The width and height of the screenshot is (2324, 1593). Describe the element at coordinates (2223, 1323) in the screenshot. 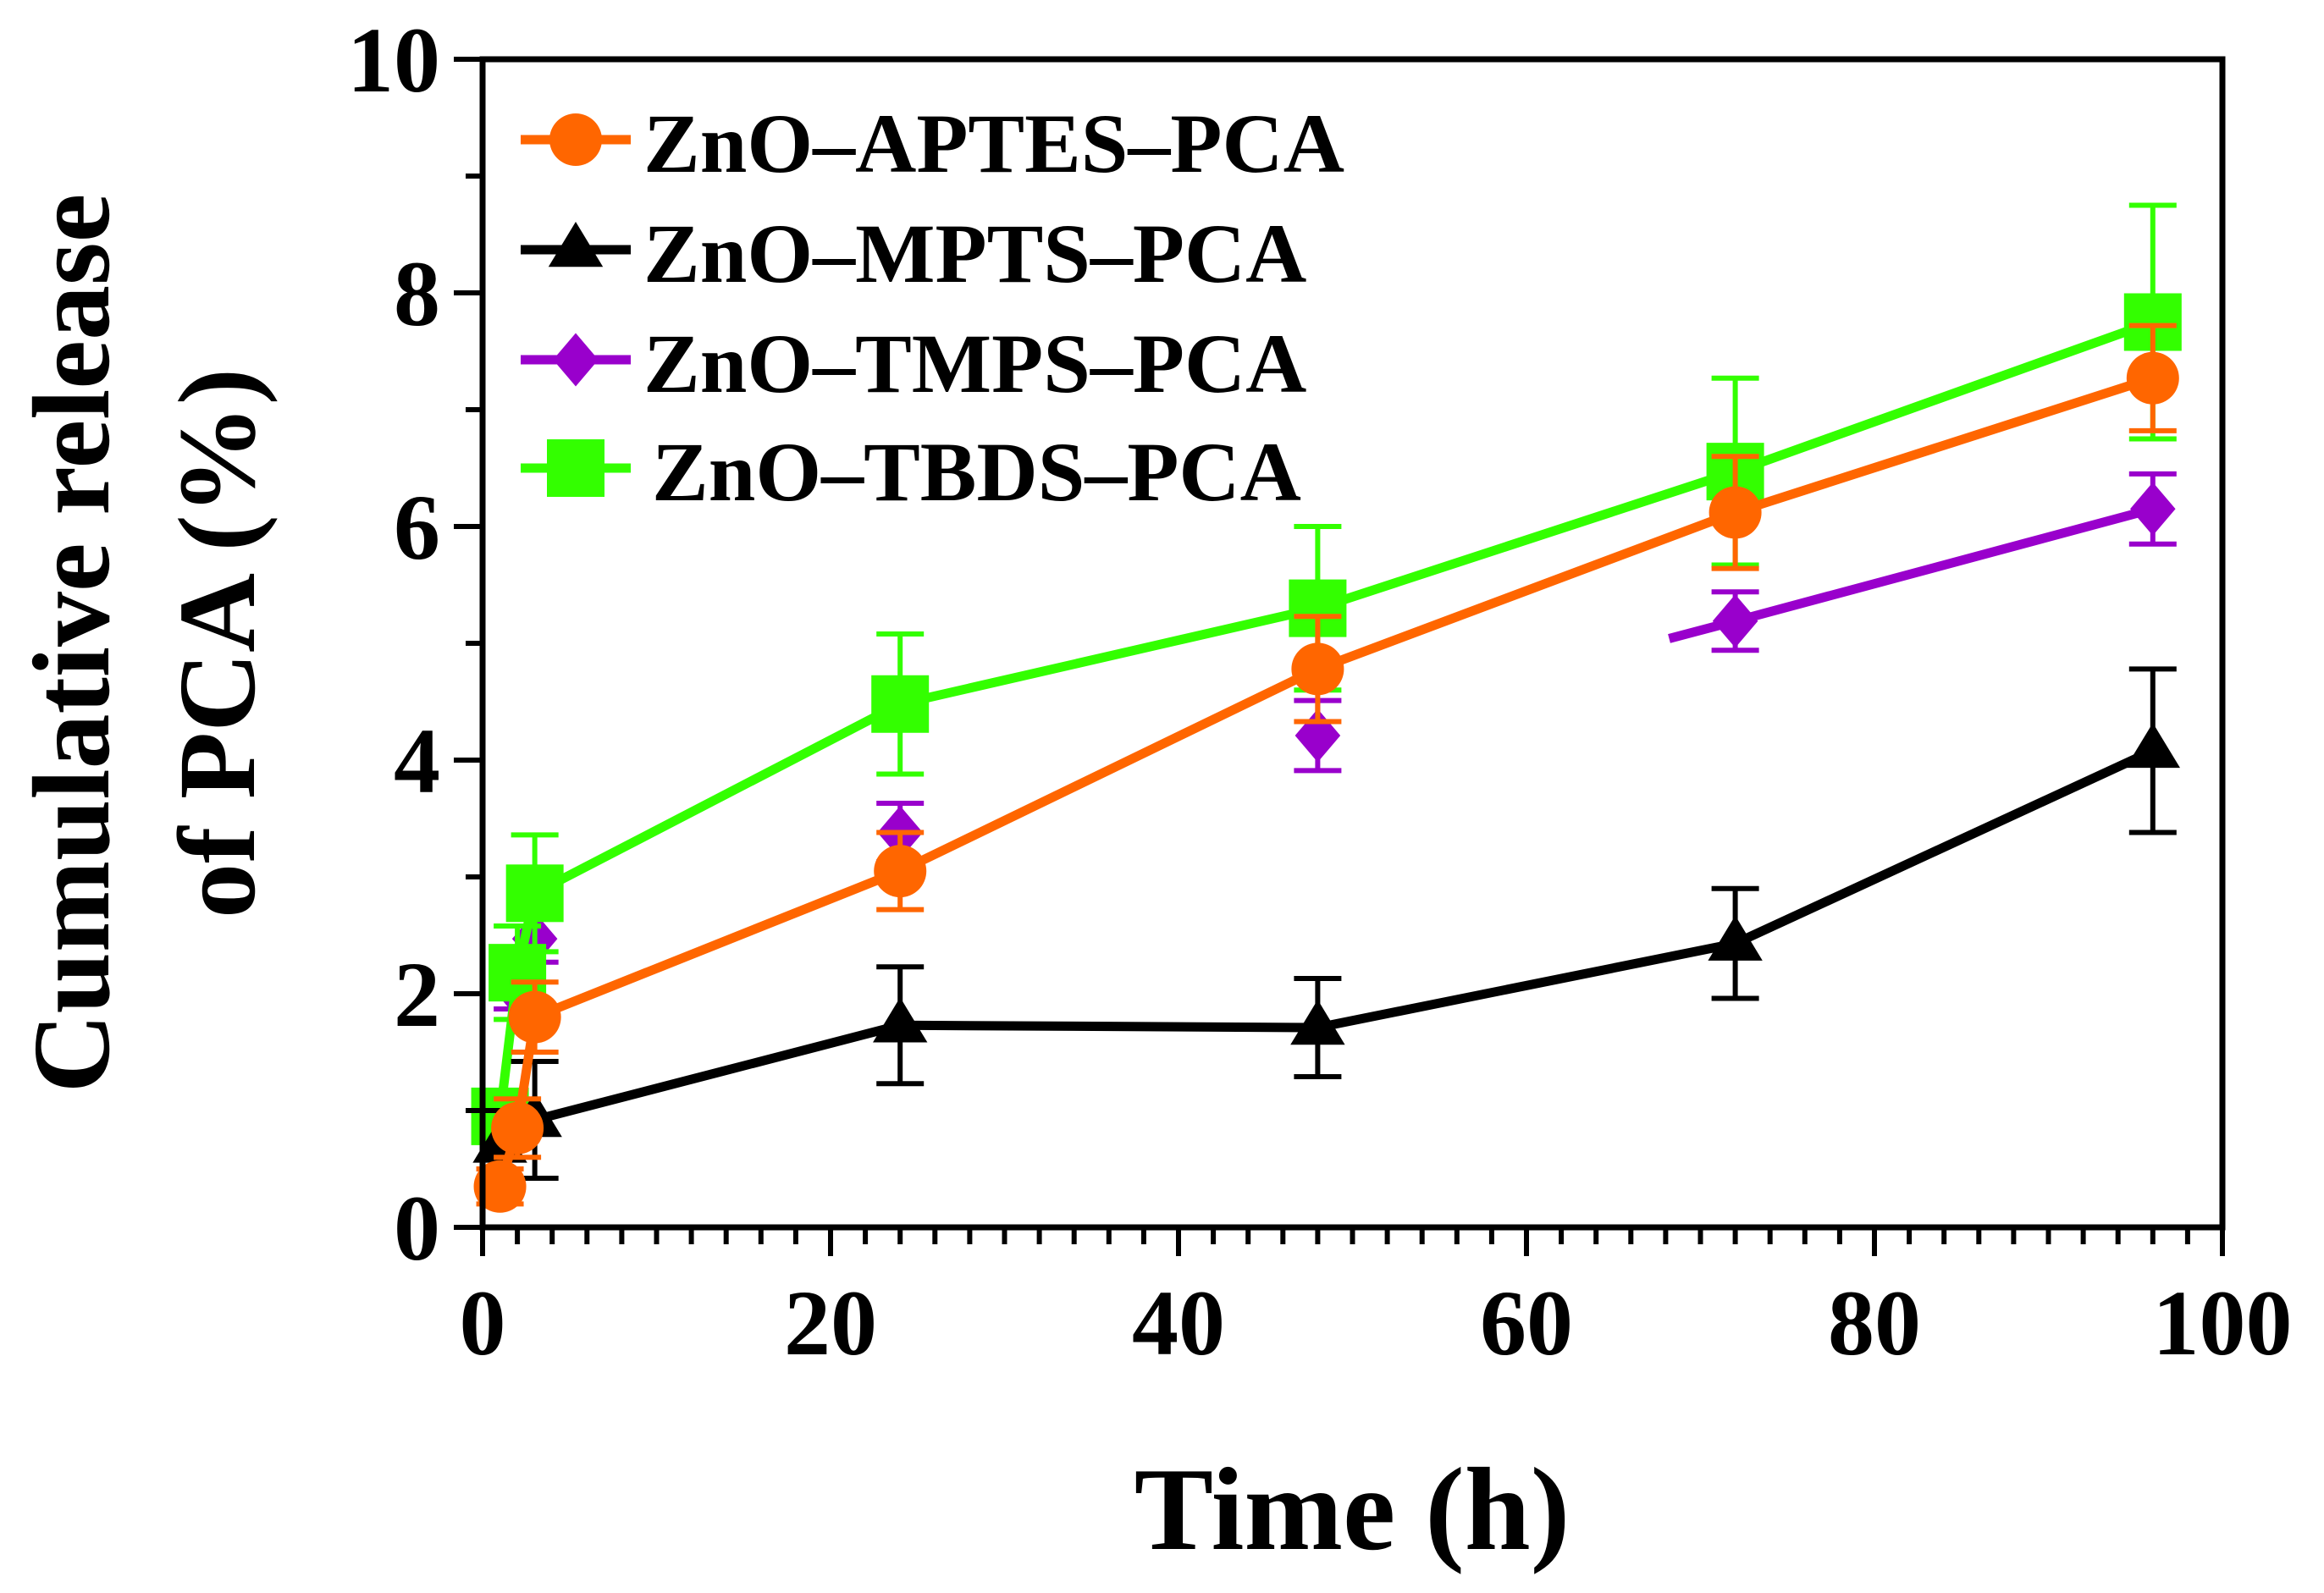

I see `x-tick-label: 100` at that location.